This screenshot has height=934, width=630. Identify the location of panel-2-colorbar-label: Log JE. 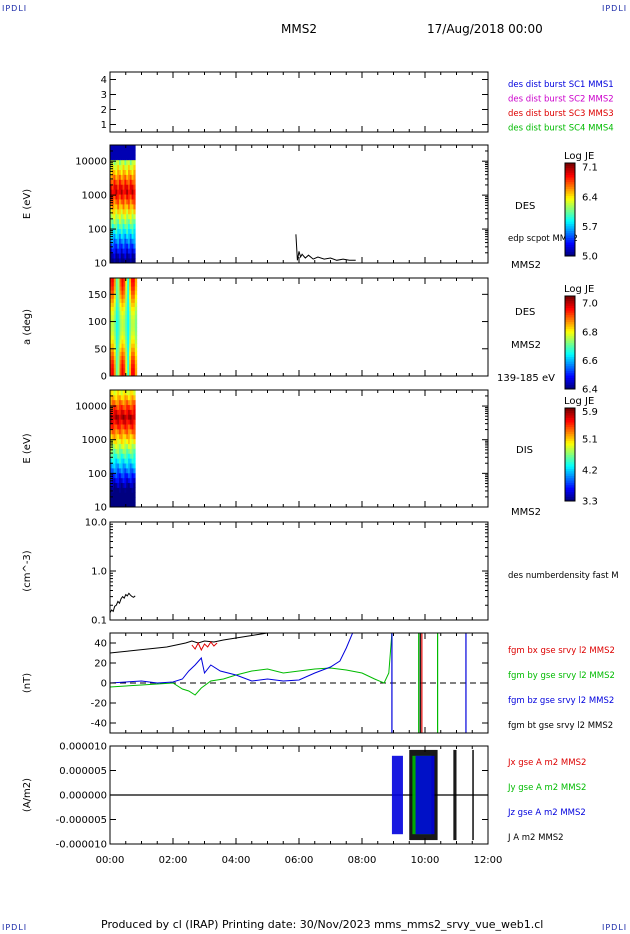
(579, 289).